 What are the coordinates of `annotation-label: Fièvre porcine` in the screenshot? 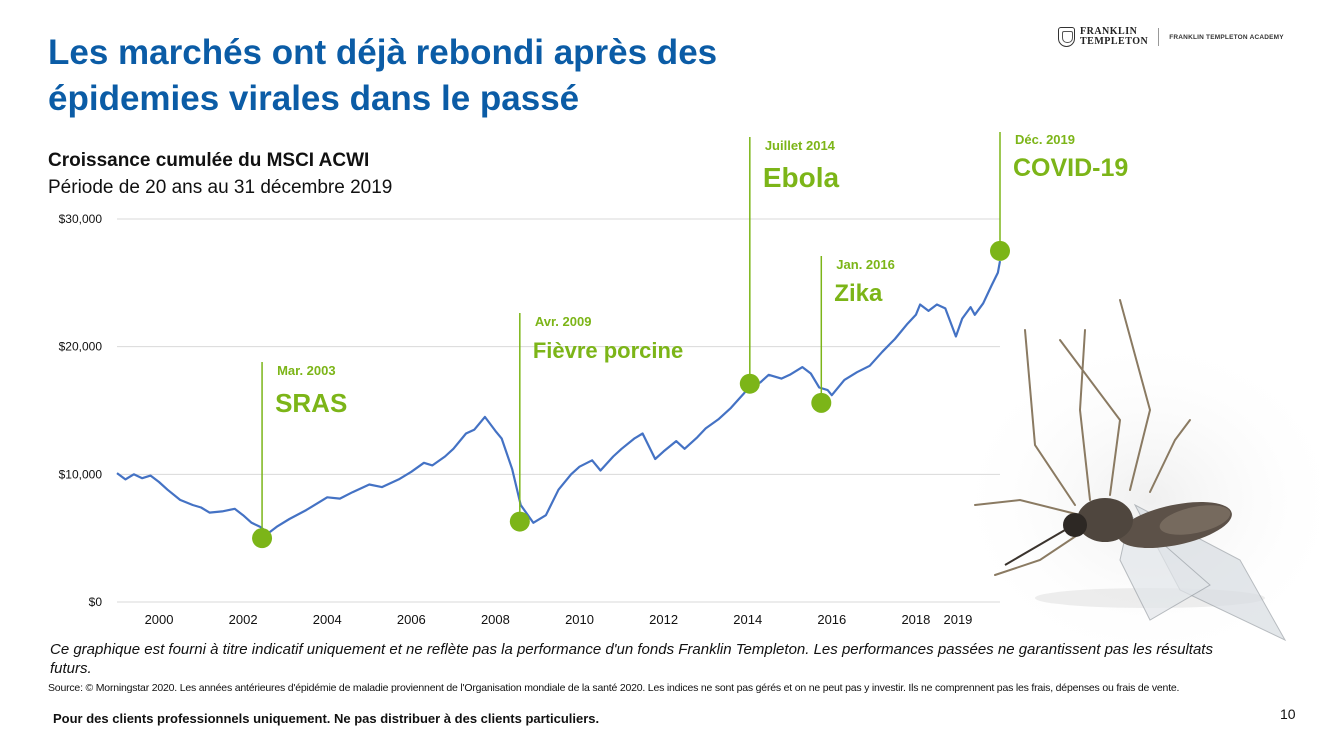 It's located at (608, 350).